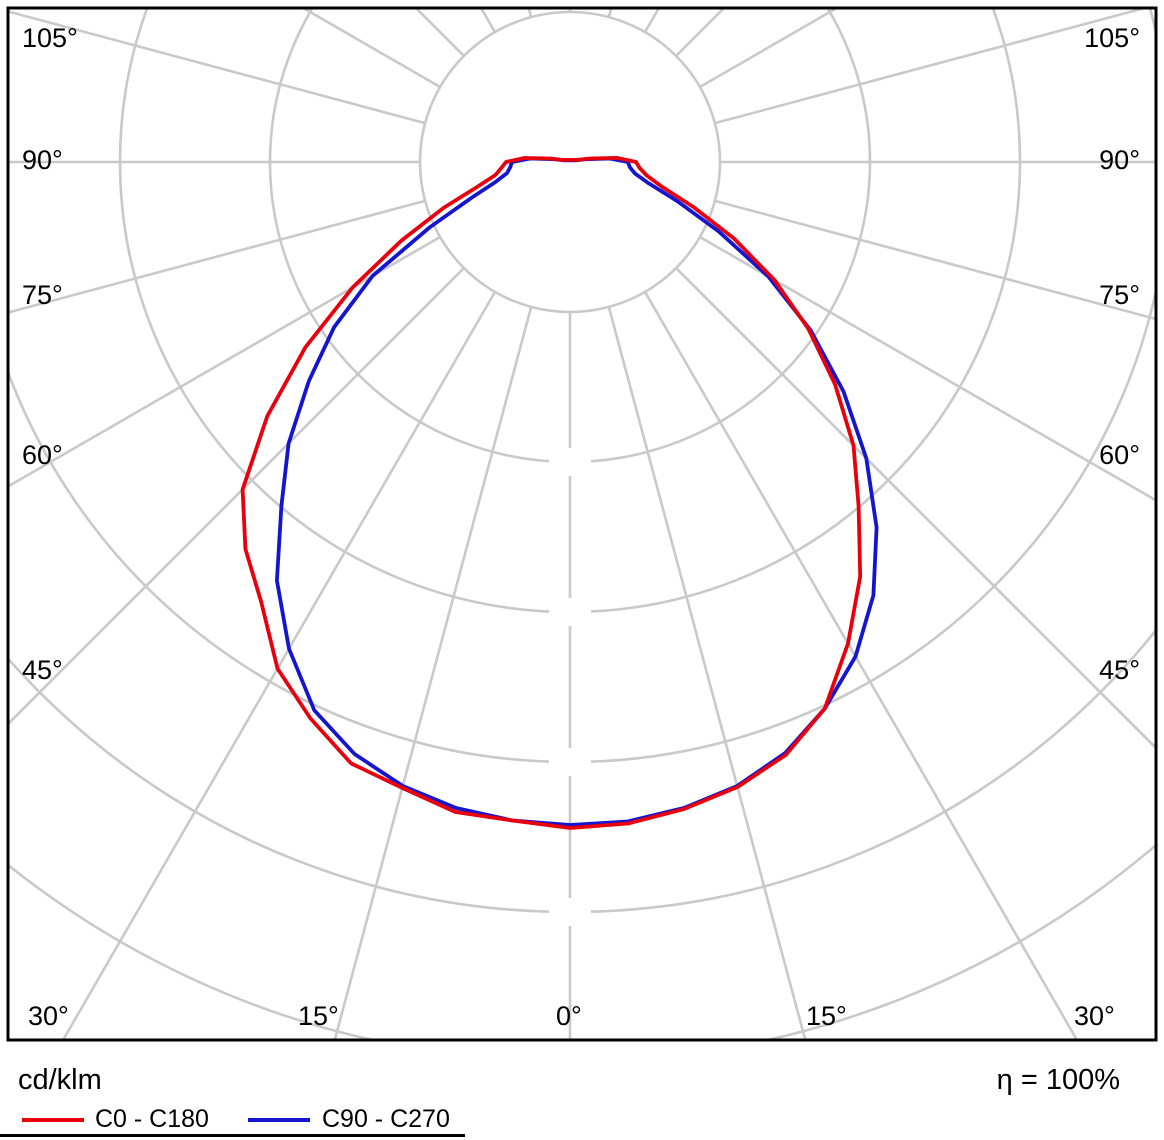  Describe the element at coordinates (1119, 455) in the screenshot. I see `angle-label-right-60: 60°` at that location.